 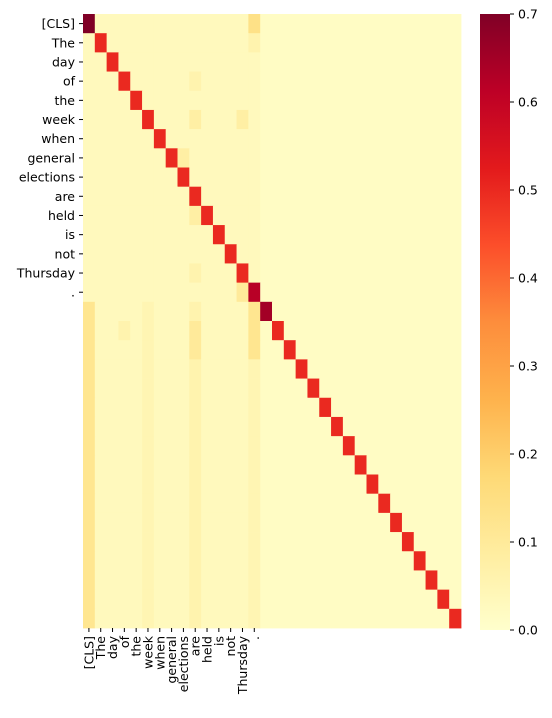 What do you see at coordinates (495, 322) in the screenshot?
I see `colorbar-gradient` at bounding box center [495, 322].